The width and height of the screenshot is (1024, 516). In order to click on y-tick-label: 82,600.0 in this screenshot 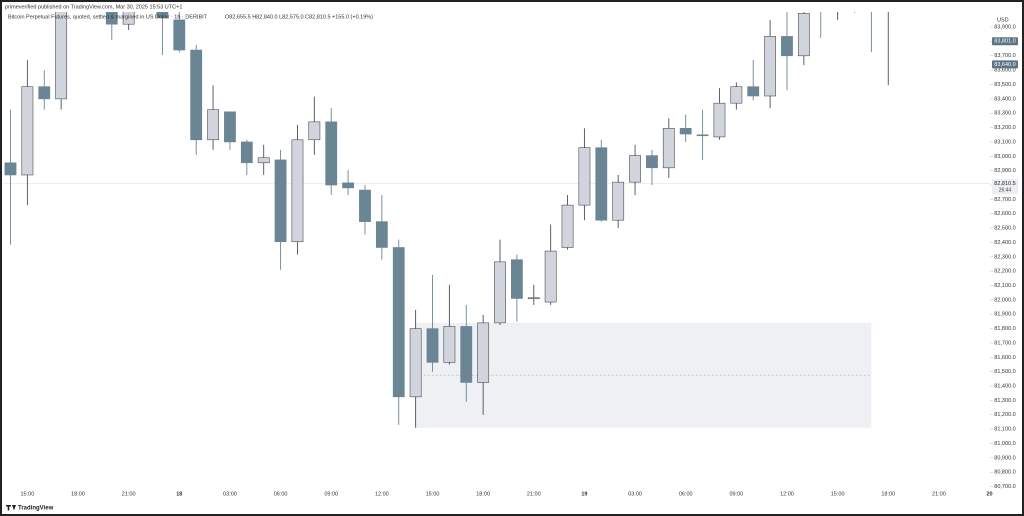, I will do `click(1004, 214)`.